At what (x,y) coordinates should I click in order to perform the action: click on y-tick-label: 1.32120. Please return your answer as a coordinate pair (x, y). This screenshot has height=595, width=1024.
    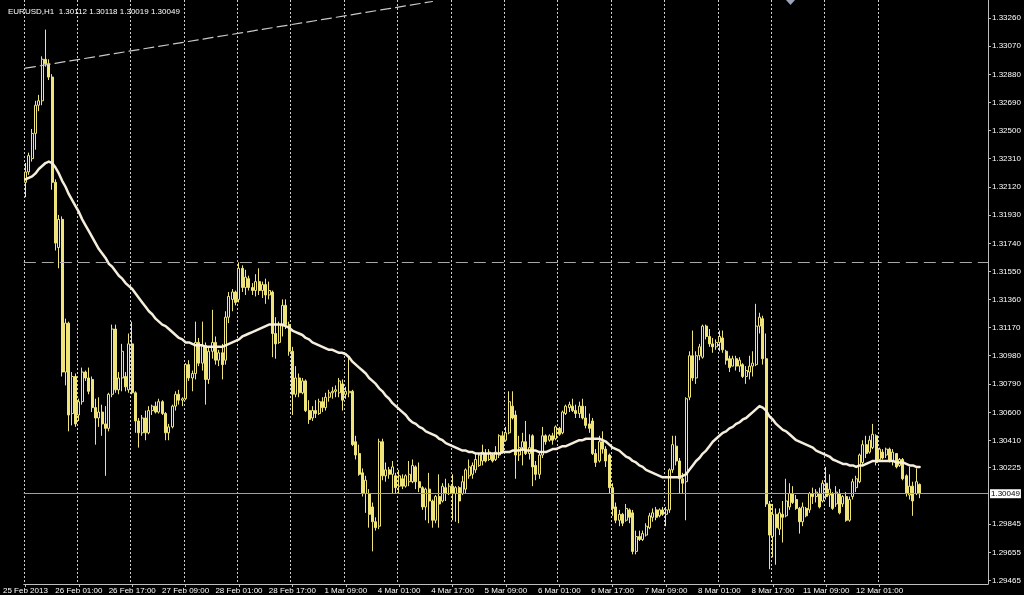
    Looking at the image, I should click on (1007, 187).